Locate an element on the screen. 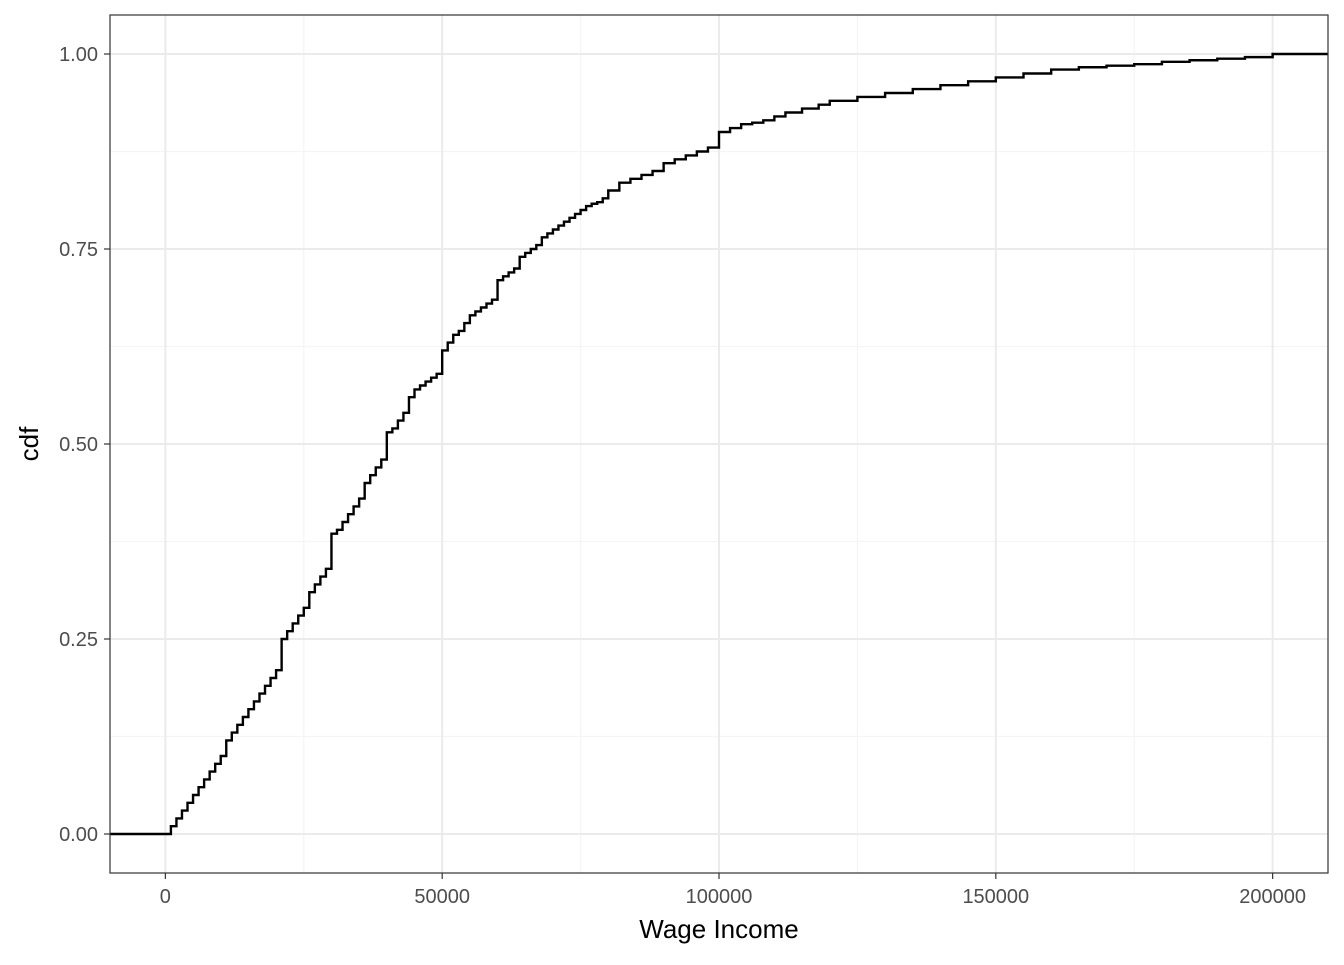  x-tick-label: 100000 is located at coordinates (719, 897).